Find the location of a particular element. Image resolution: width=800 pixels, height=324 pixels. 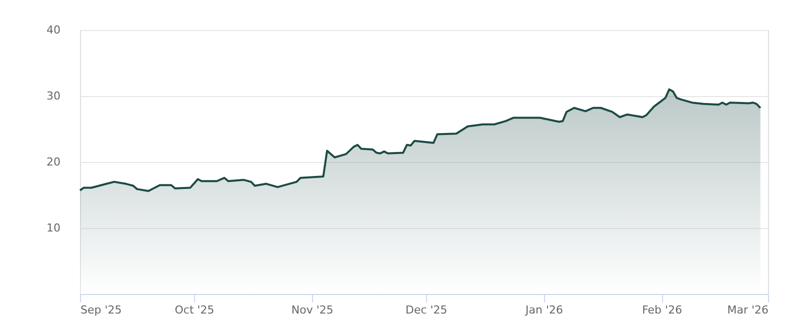

y-tick-label: 40 is located at coordinates (53, 30).